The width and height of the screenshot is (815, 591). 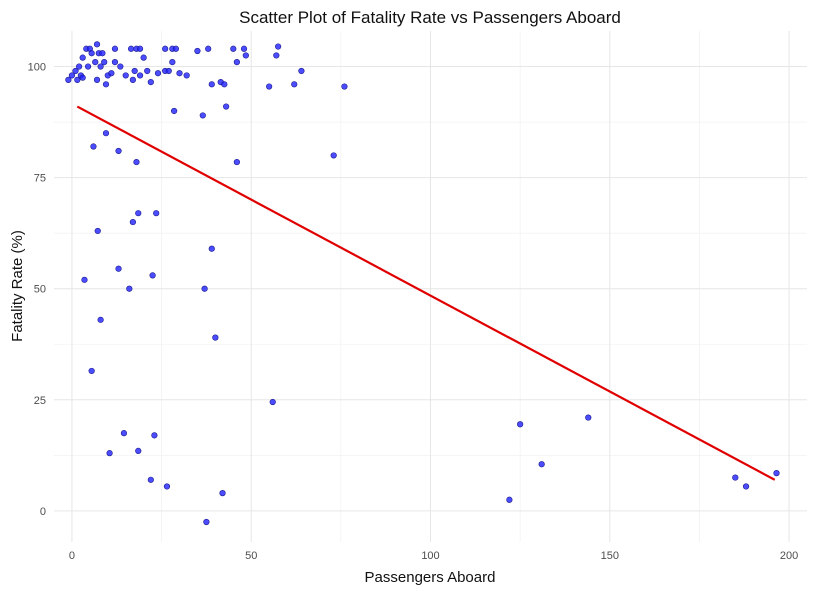 What do you see at coordinates (430, 577) in the screenshot?
I see `x-axis-label: Passengers Aboard` at bounding box center [430, 577].